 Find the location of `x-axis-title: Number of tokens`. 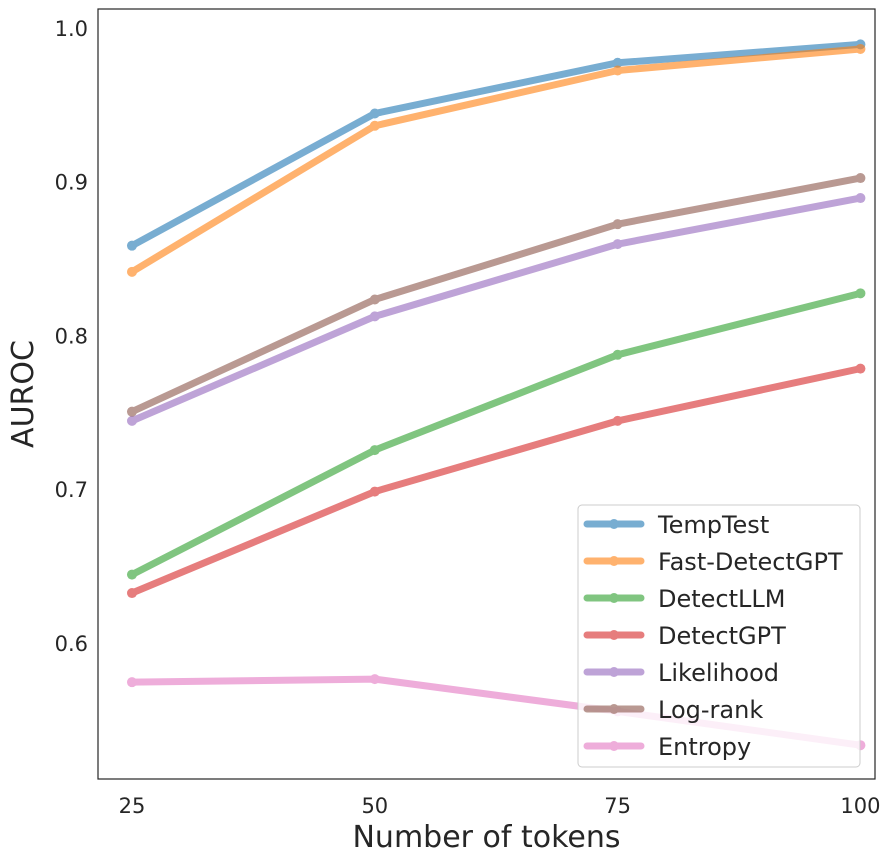

x-axis-title: Number of tokens is located at coordinates (486, 837).